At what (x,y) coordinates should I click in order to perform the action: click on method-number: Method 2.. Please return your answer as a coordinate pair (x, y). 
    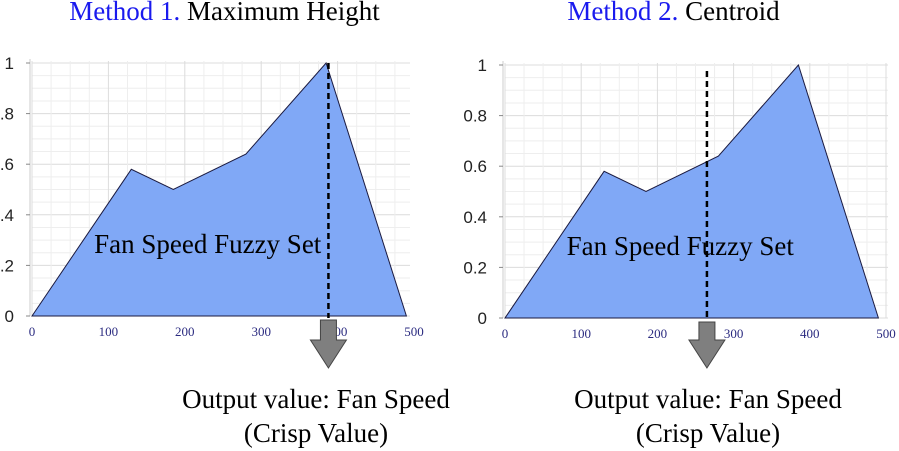
    Looking at the image, I should click on (623, 13).